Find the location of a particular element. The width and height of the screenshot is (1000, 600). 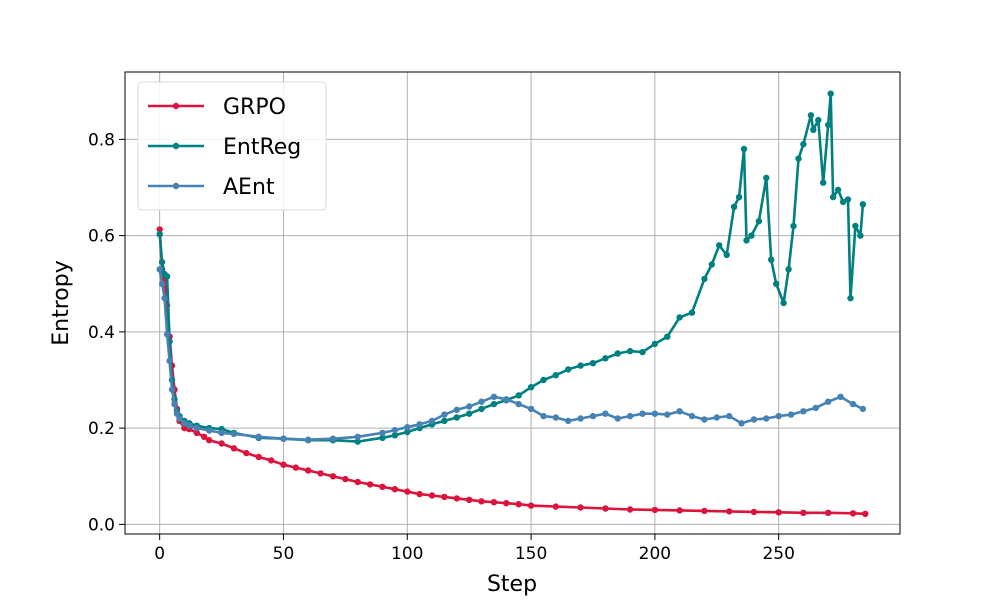

x-axis-label: Step is located at coordinates (512, 584).